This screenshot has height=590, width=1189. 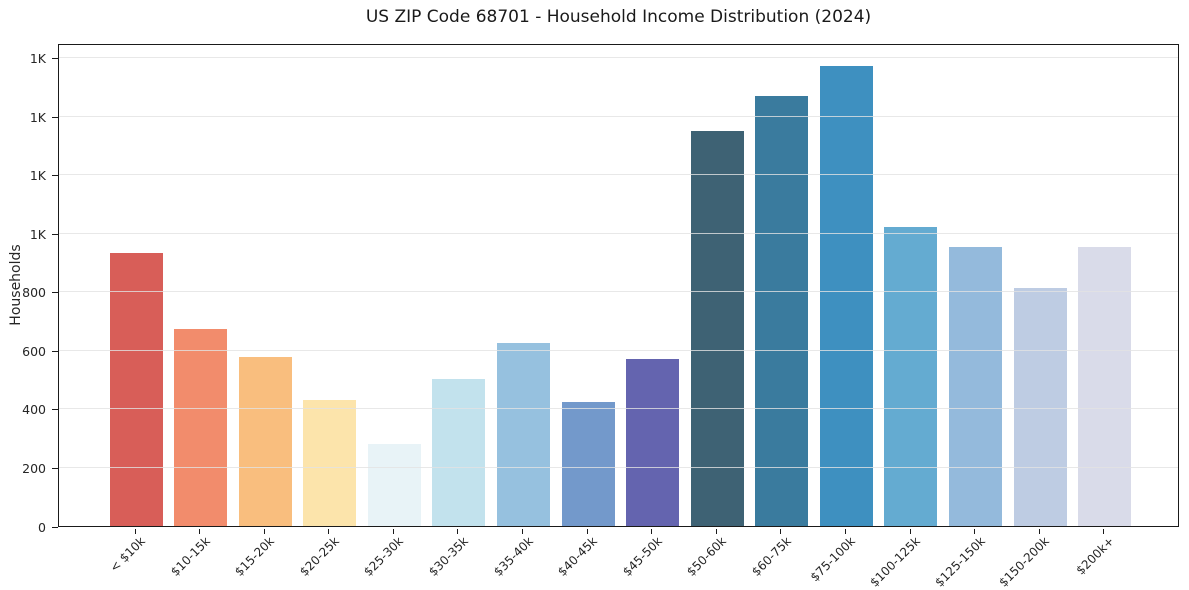 I want to click on y-tick-label: 0, so click(x=42, y=527).